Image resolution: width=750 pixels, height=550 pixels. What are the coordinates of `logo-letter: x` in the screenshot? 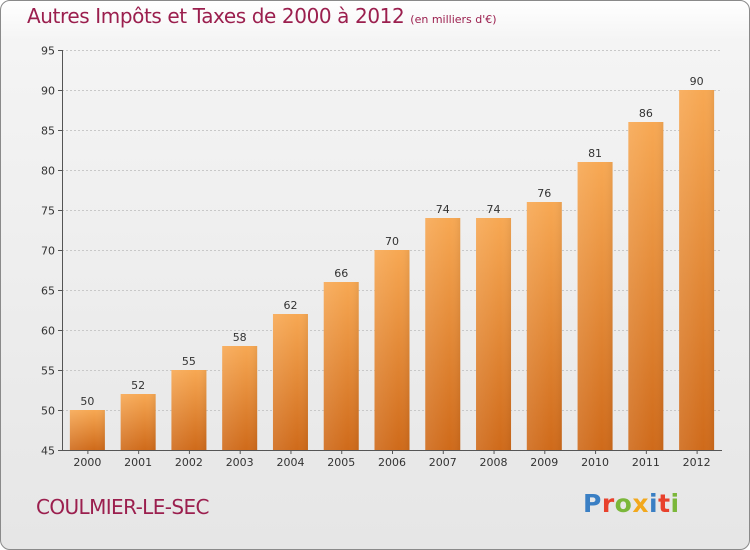 It's located at (640, 503).